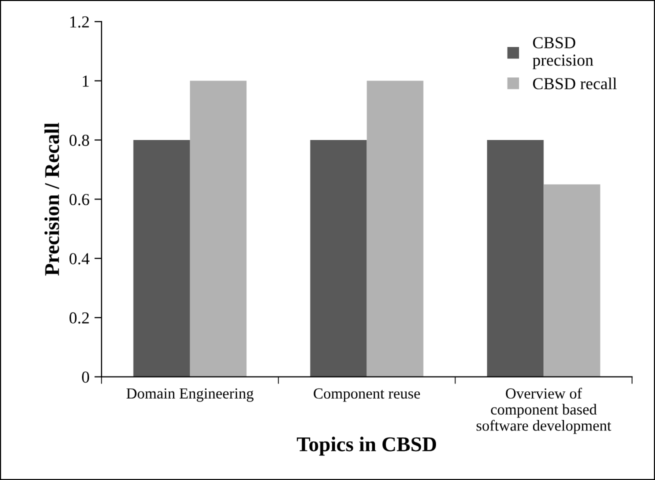  What do you see at coordinates (86, 377) in the screenshot?
I see `y-tick-label: 0` at bounding box center [86, 377].